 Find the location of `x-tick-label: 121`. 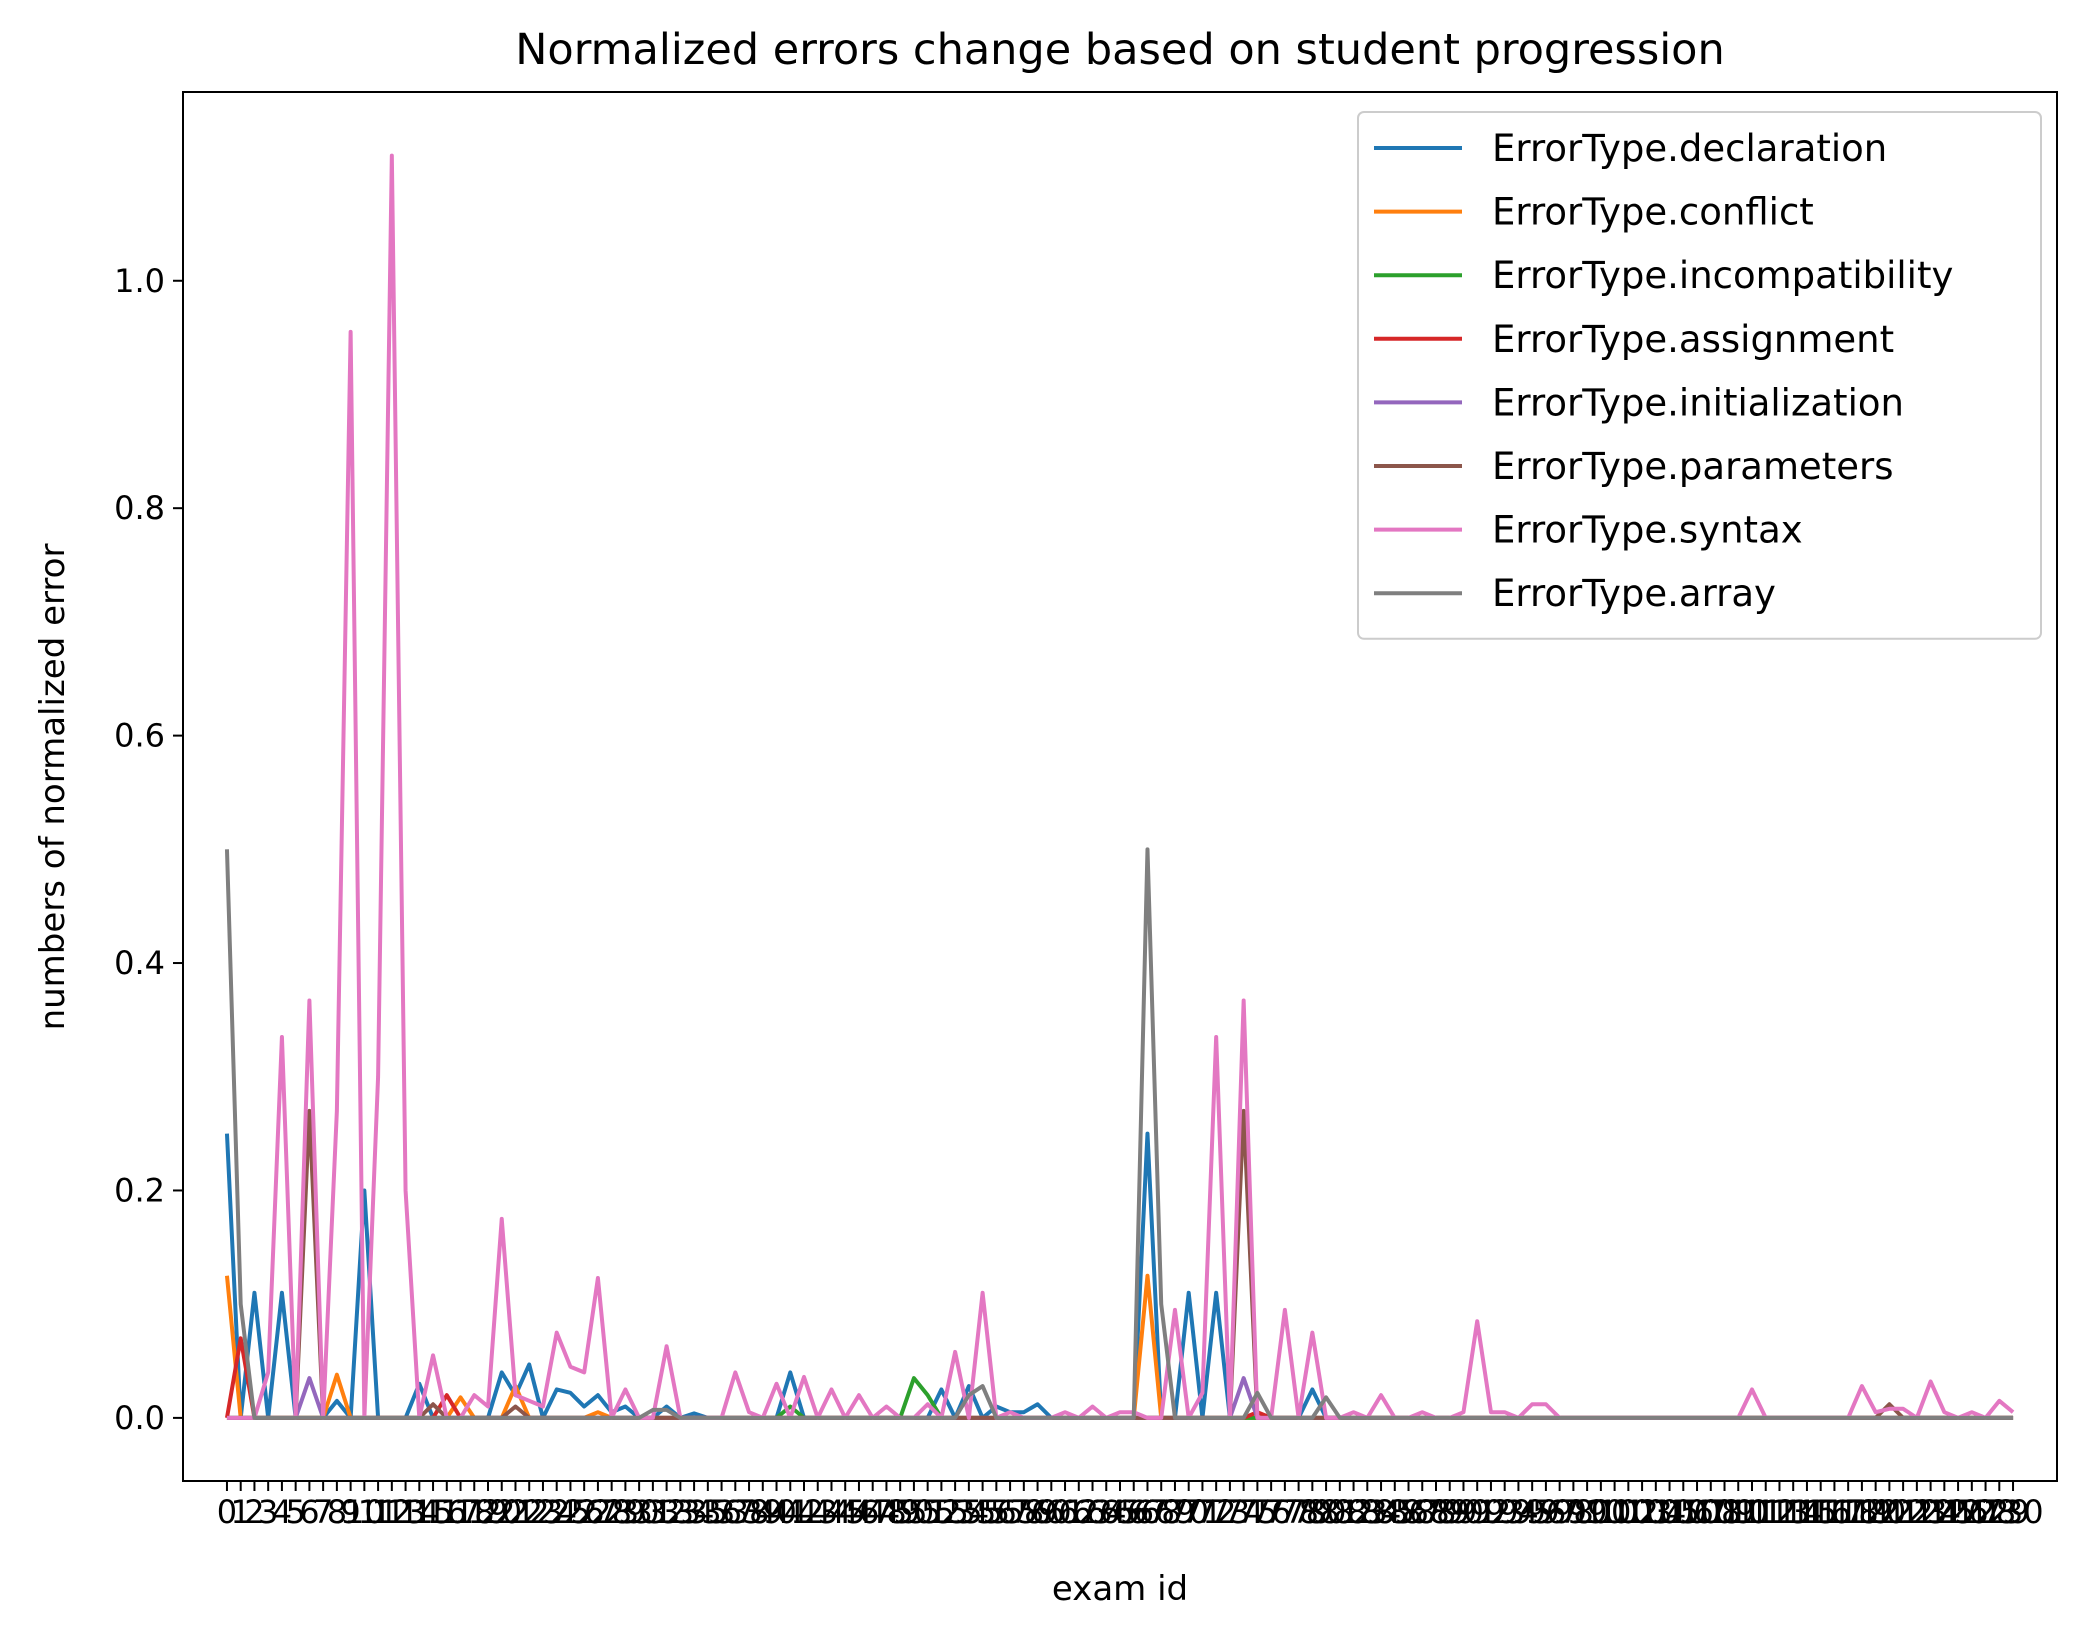

x-tick-label: 121 is located at coordinates (1889, 1512).